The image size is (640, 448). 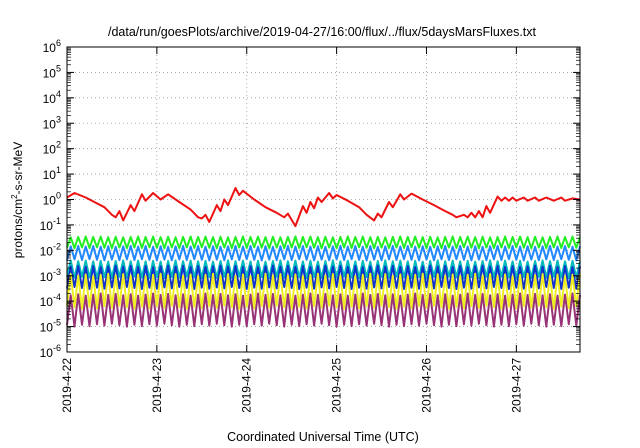 What do you see at coordinates (52, 199) in the screenshot?
I see `y-tick-label: 10⁰` at bounding box center [52, 199].